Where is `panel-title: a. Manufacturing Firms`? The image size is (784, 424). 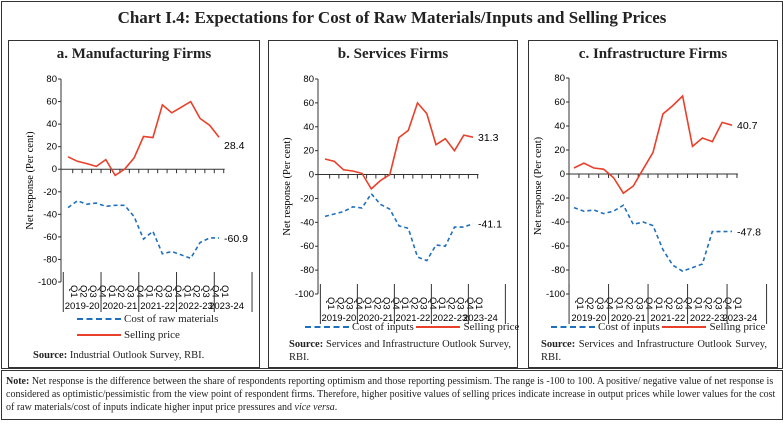
panel-title: a. Manufacturing Firms is located at coordinates (134, 54).